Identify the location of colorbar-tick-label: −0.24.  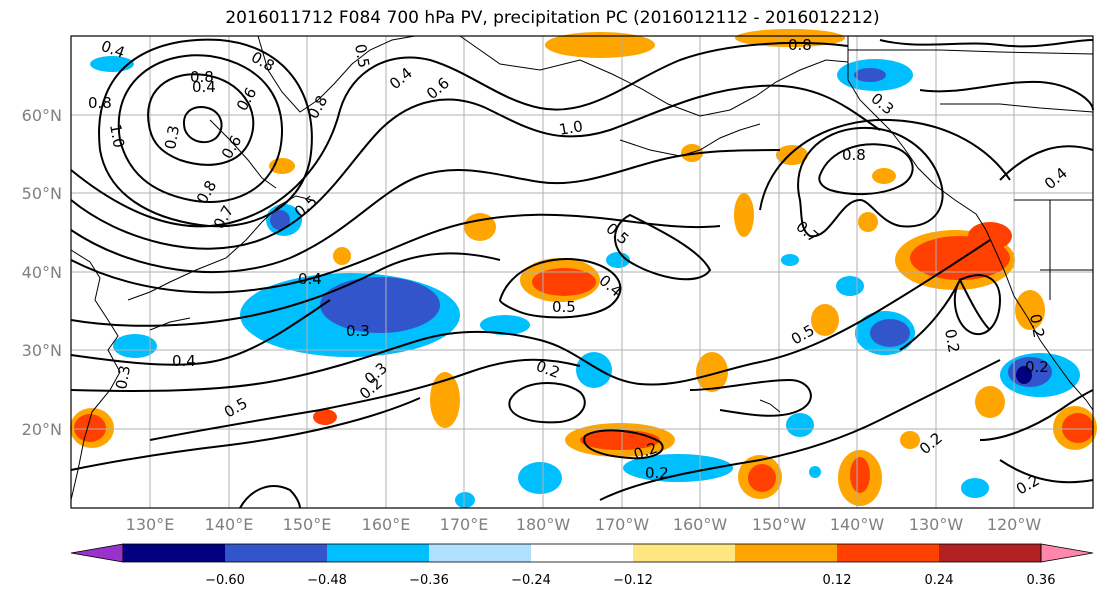
(531, 580).